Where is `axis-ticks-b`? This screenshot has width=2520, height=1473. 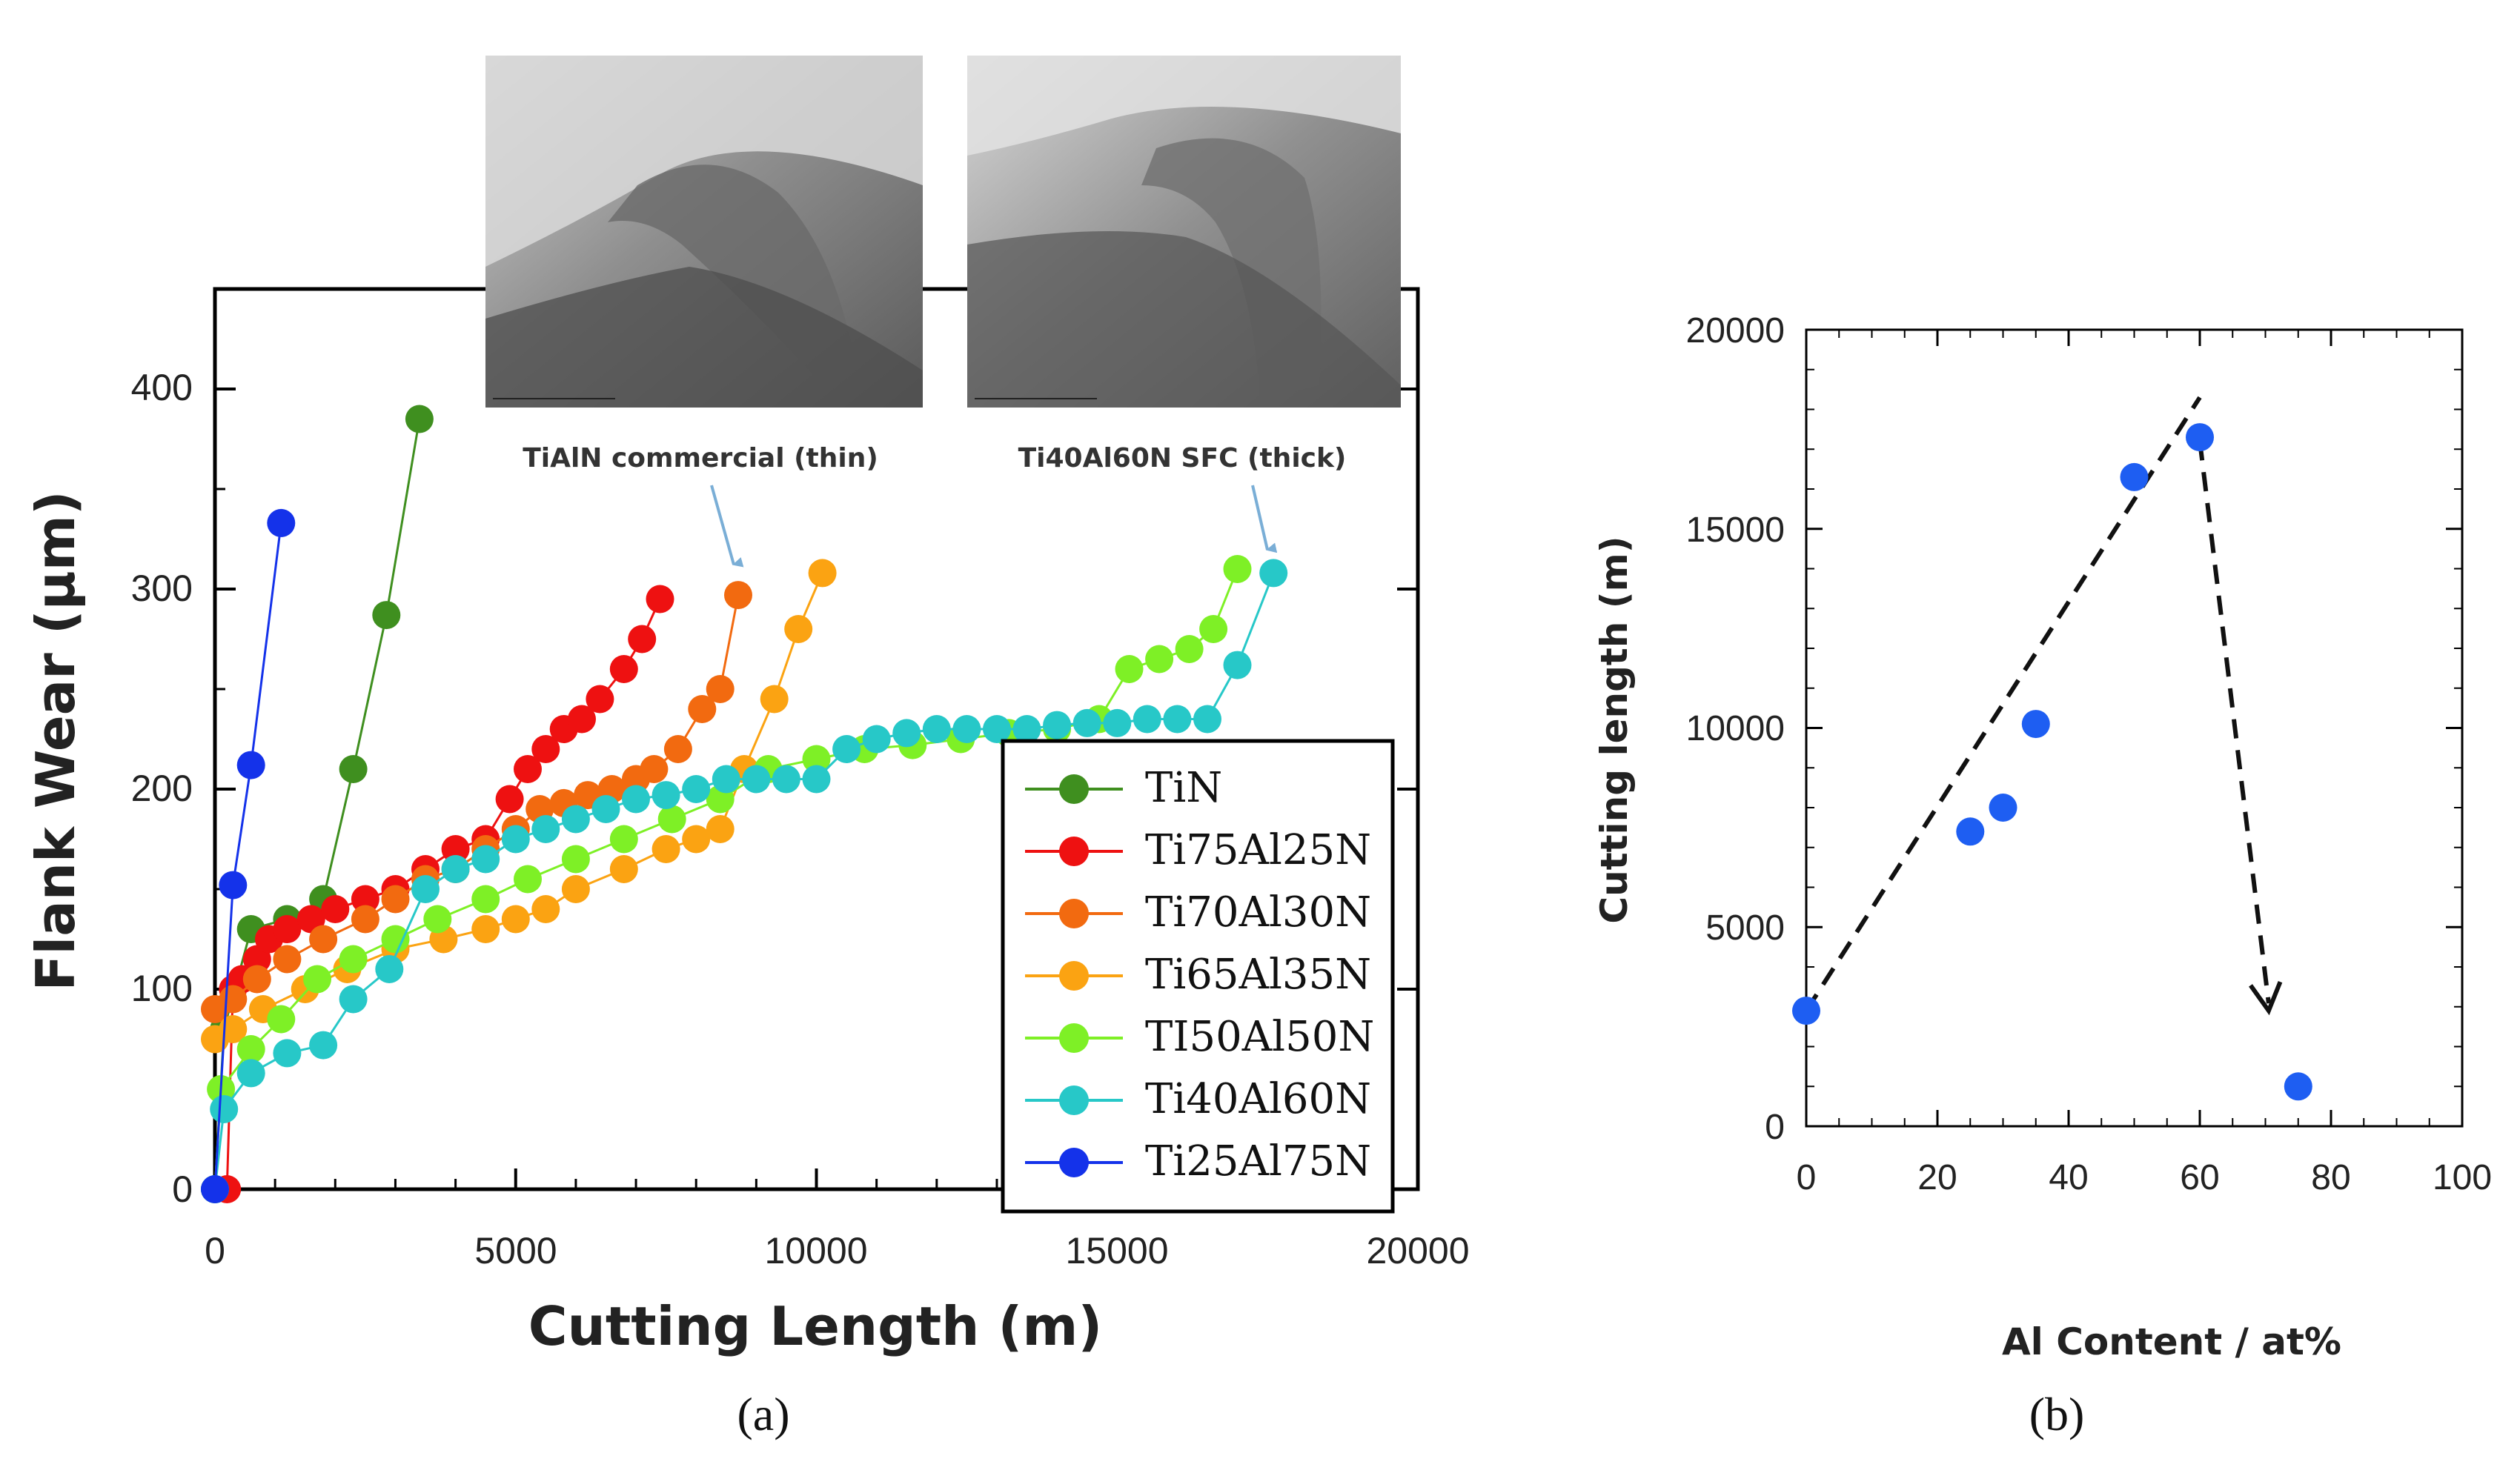 axis-ticks-b is located at coordinates (2135, 728).